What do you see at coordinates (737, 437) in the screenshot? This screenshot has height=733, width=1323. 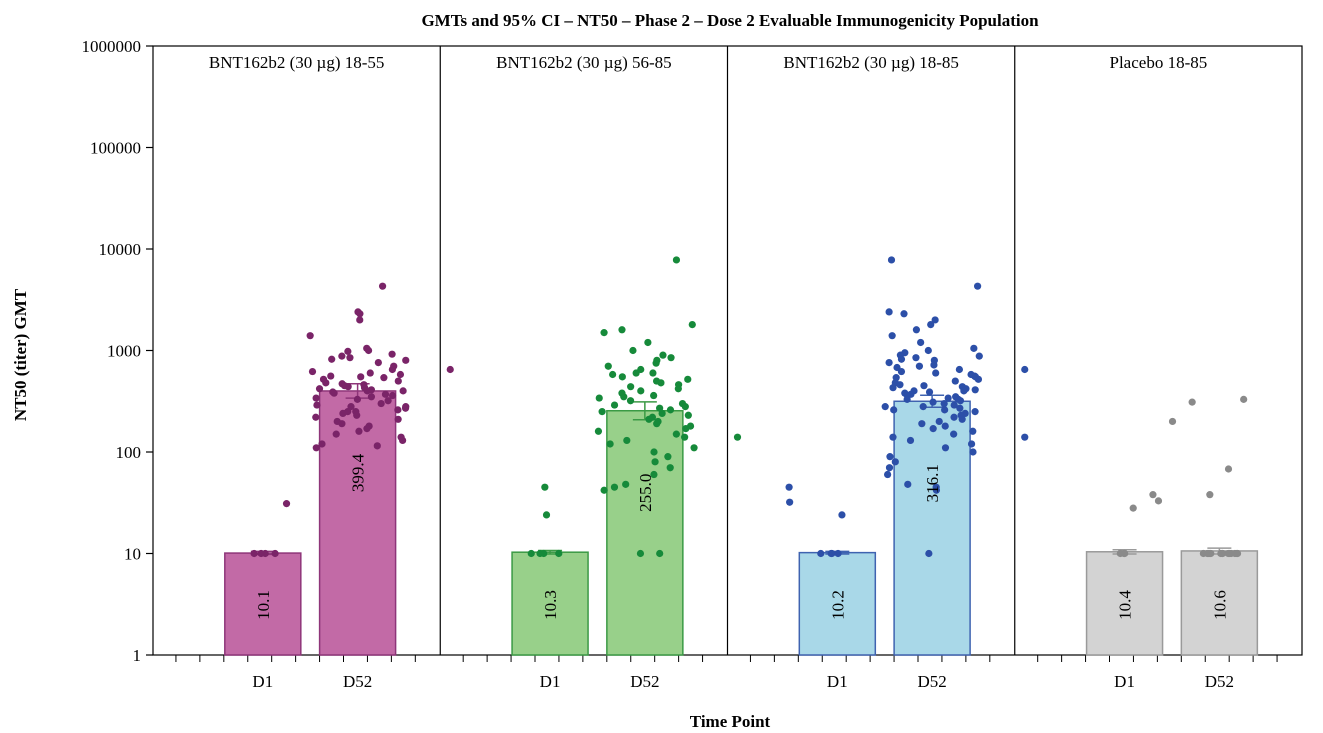 I see `outlier-point` at bounding box center [737, 437].